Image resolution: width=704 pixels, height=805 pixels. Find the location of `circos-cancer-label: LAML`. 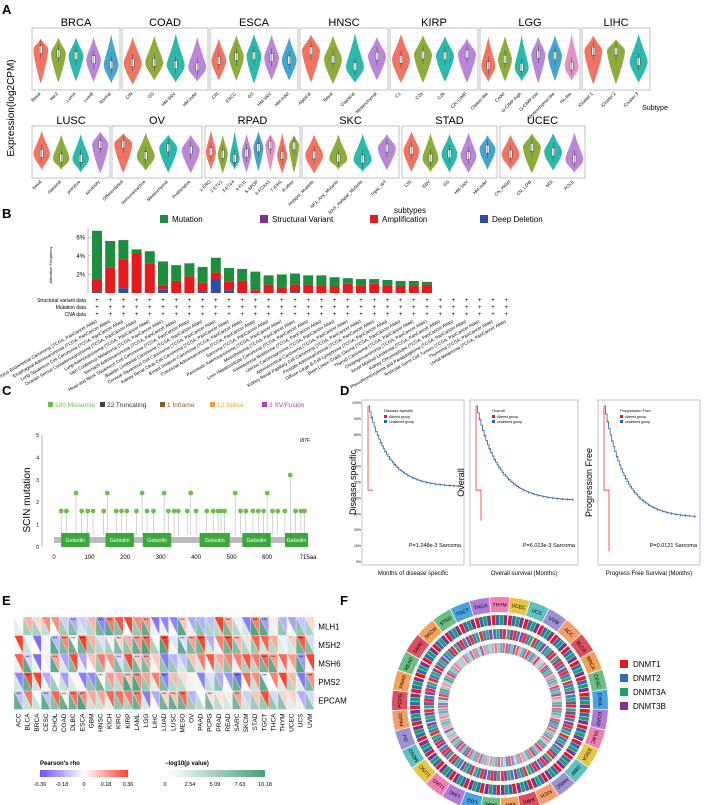

circos-cancer-label: LAML is located at coordinates (491, 802).